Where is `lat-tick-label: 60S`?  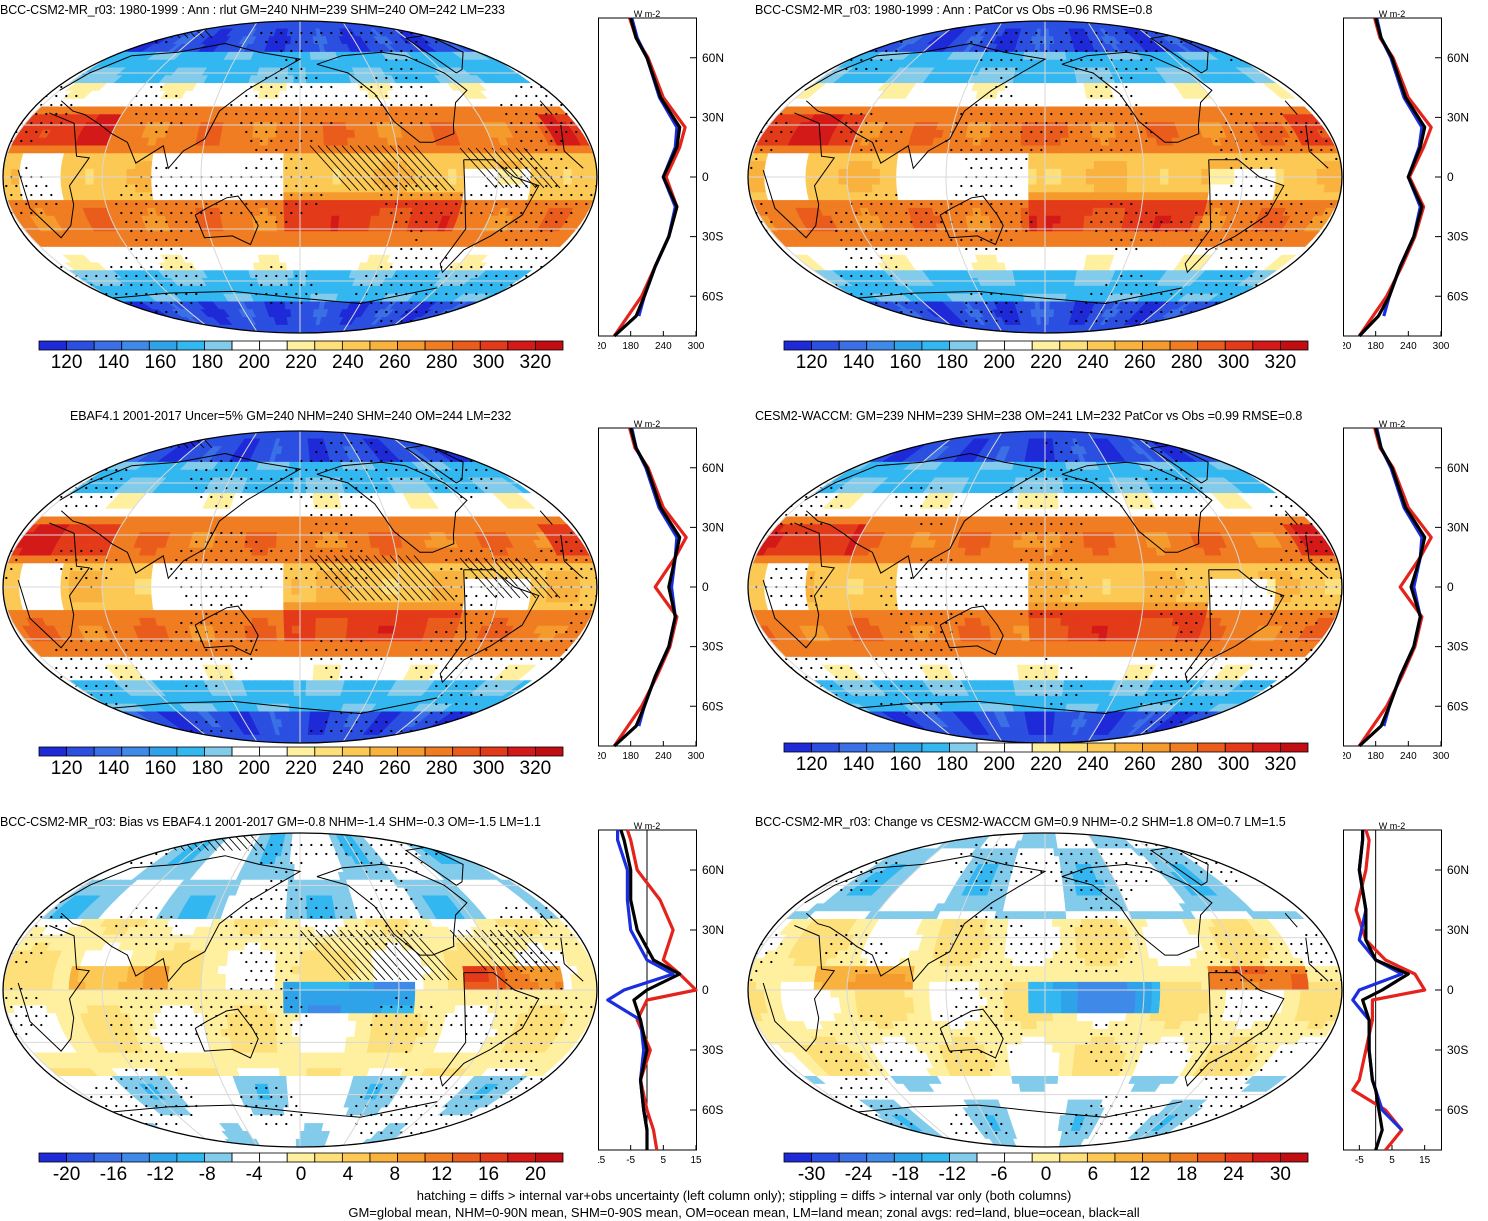
lat-tick-label: 60S is located at coordinates (712, 296).